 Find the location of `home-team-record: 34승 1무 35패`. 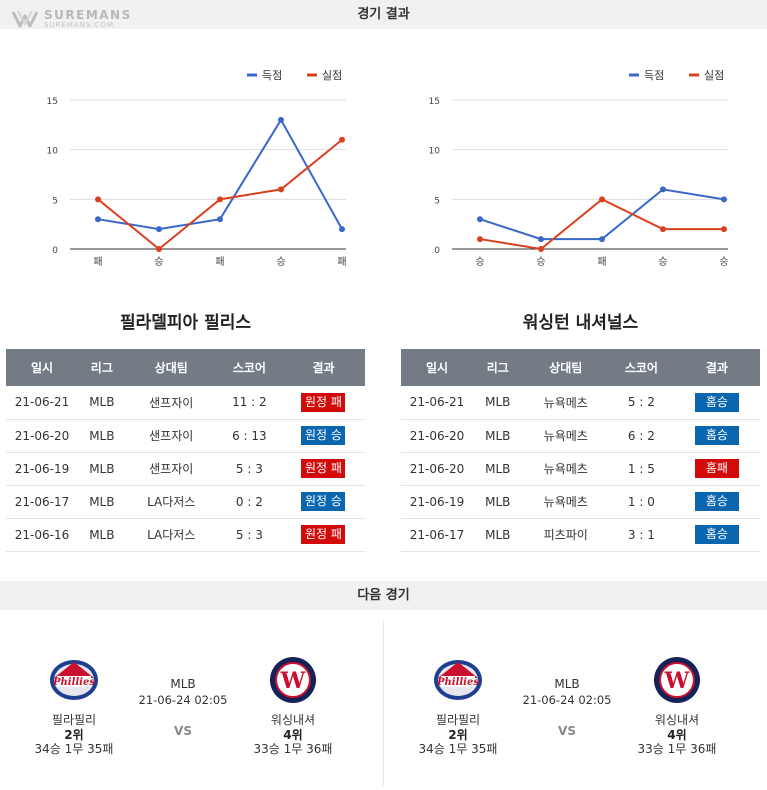

home-team-record: 34승 1무 35패 is located at coordinates (74, 749).